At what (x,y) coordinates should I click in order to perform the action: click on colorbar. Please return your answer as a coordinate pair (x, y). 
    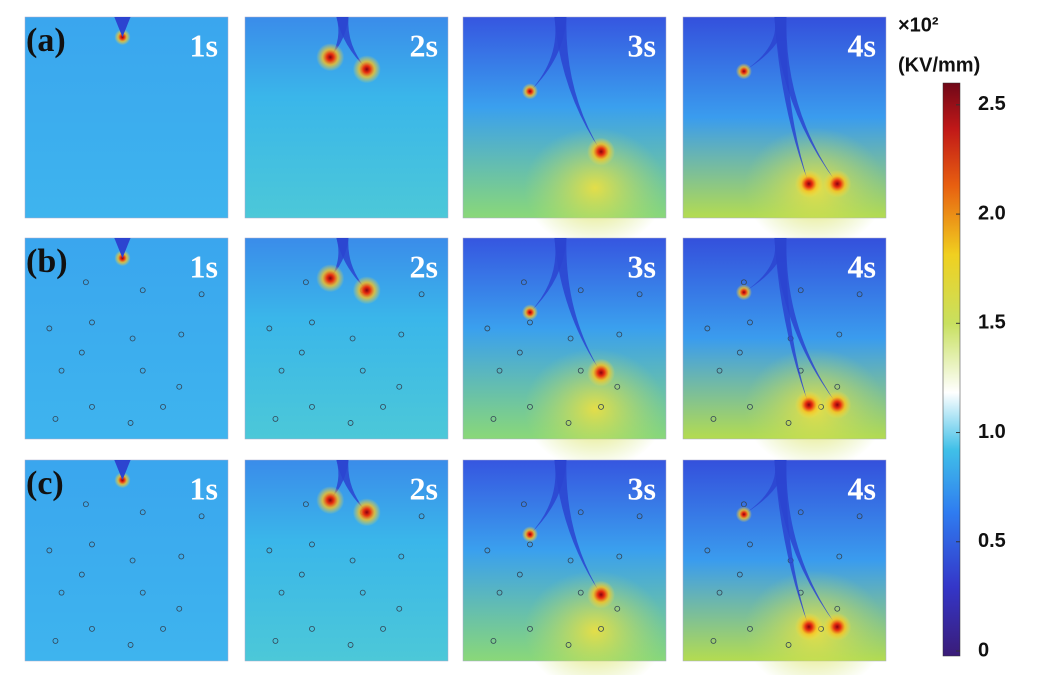
    Looking at the image, I should click on (951, 369).